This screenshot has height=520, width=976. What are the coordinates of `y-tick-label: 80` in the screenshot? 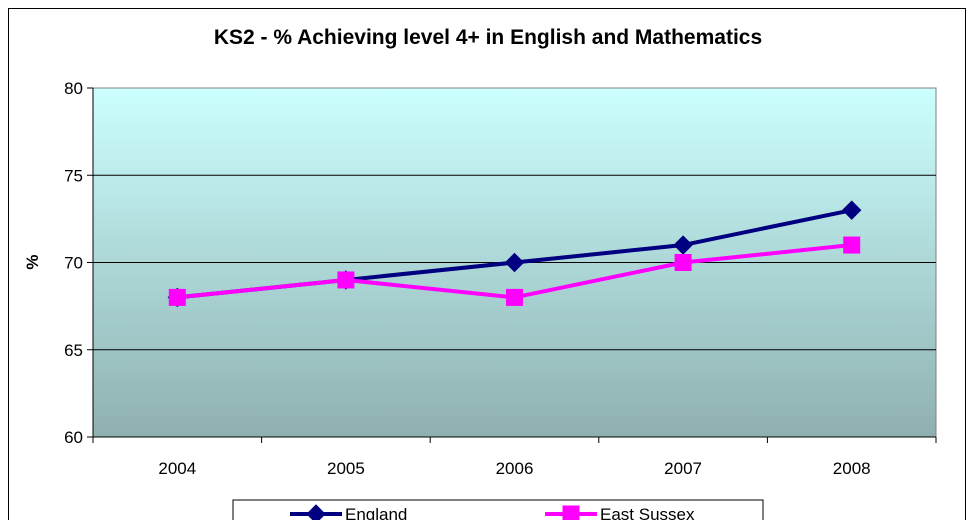 It's located at (73, 88).